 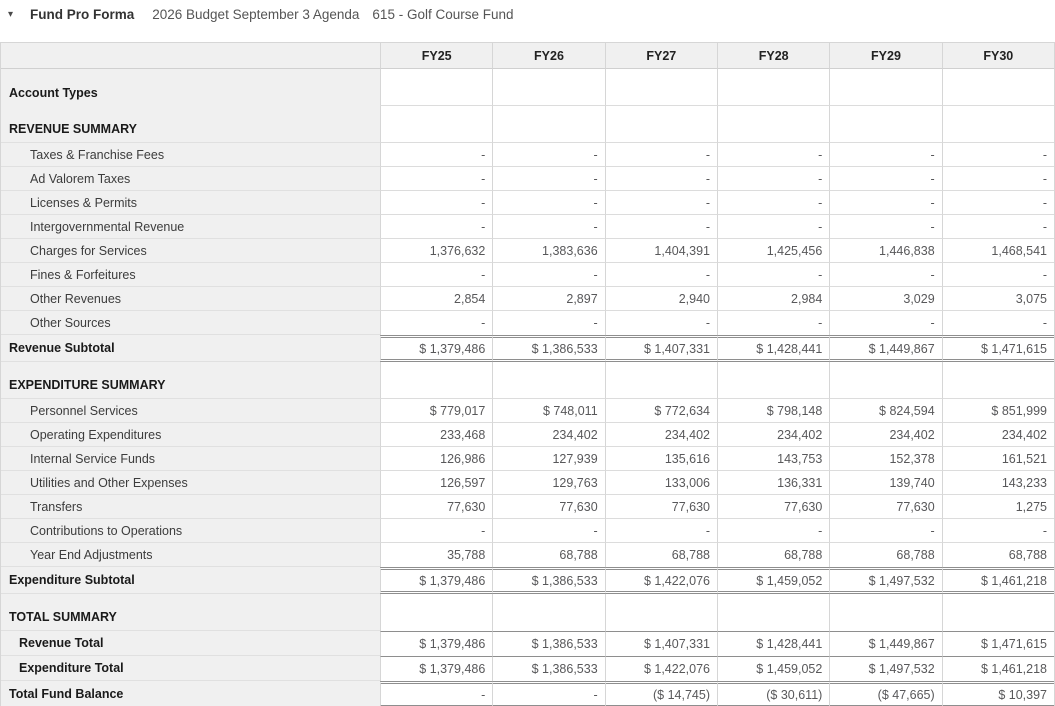 What do you see at coordinates (190, 380) in the screenshot?
I see `row-label: EXPENDITURE SUMMARY` at bounding box center [190, 380].